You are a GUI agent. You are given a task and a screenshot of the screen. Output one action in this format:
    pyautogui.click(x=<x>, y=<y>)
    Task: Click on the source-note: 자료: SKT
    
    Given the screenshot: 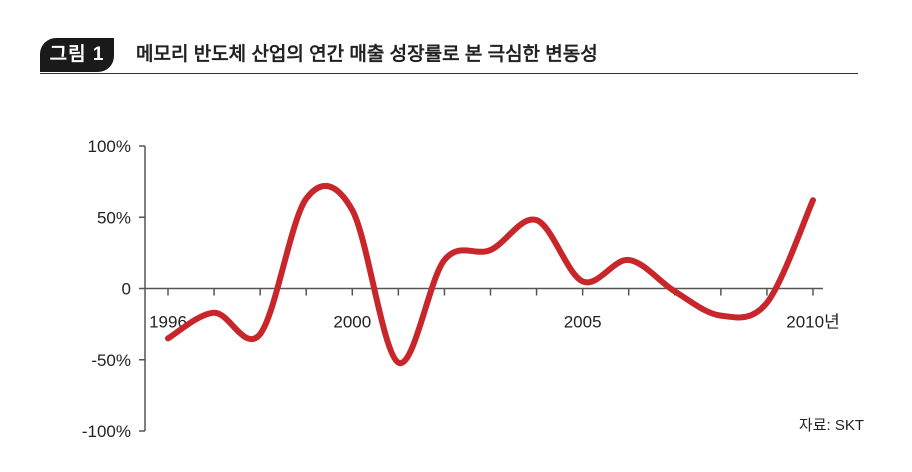 What is the action you would take?
    pyautogui.click(x=831, y=425)
    